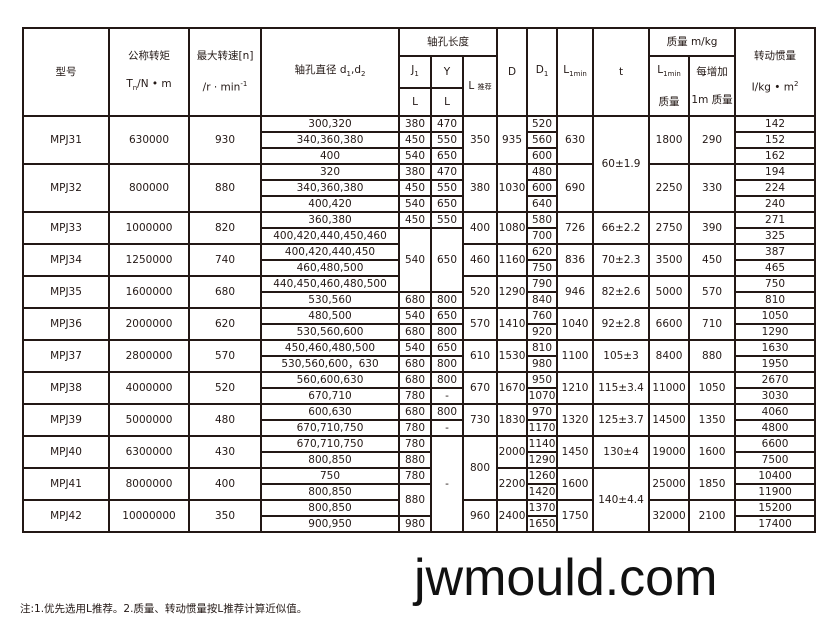  What do you see at coordinates (225, 72) in the screenshot?
I see `header-speed: 最大转速[n]/r · min-1` at bounding box center [225, 72].